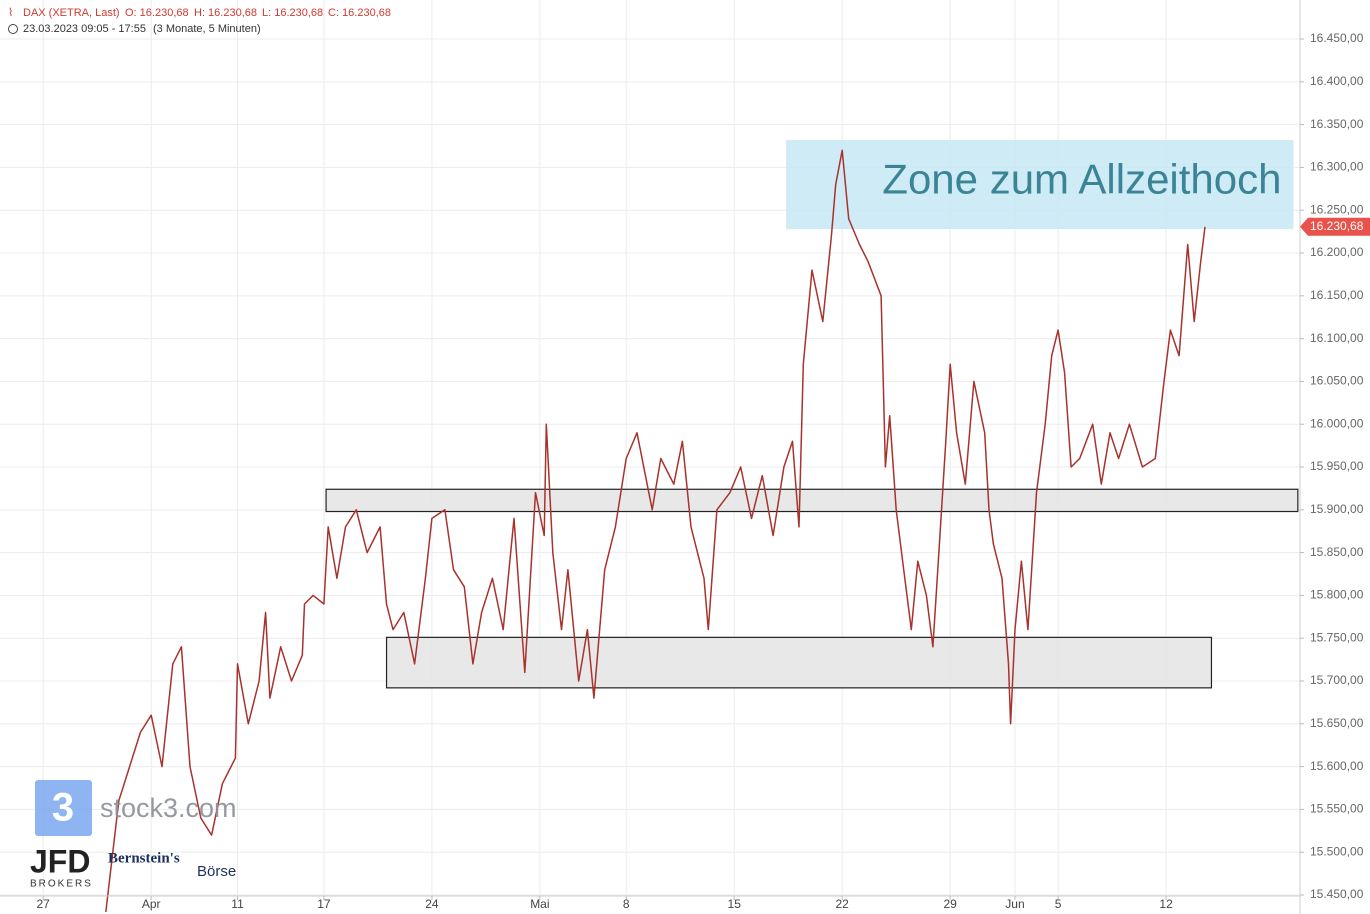 This screenshot has width=1370, height=914. I want to click on close: C: 16.230,68, so click(359, 13).